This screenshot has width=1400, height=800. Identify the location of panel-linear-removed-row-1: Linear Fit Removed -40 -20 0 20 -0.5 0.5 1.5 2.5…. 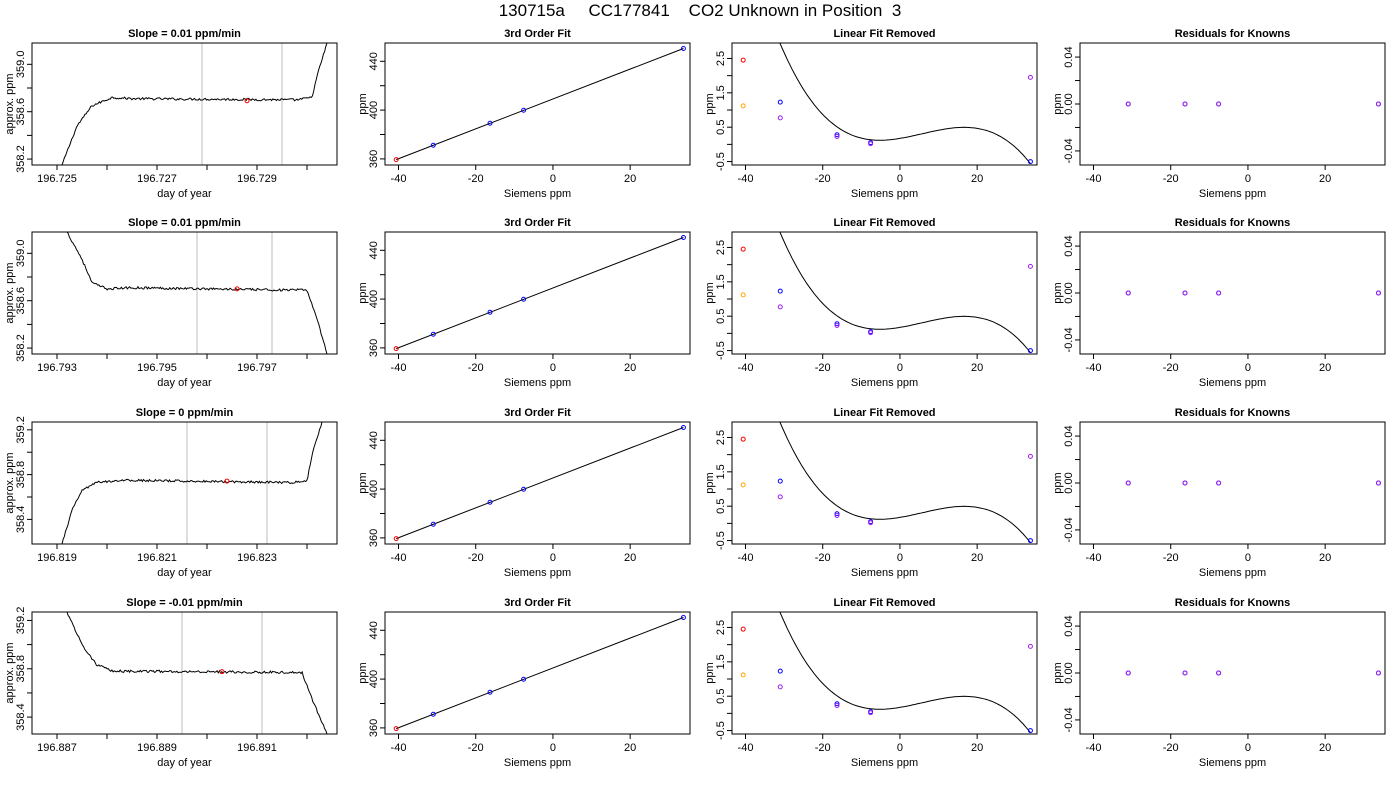
(871, 114).